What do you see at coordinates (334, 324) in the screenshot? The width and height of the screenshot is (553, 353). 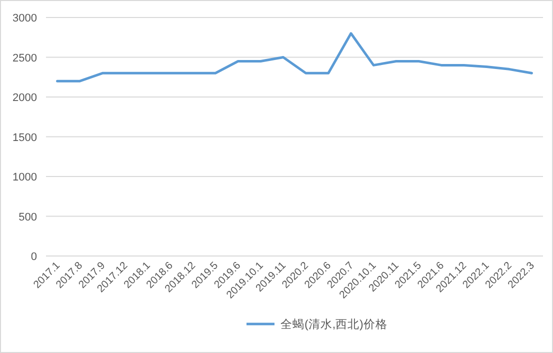 I see `legend-label: 全蝎(清水,西北)价格` at bounding box center [334, 324].